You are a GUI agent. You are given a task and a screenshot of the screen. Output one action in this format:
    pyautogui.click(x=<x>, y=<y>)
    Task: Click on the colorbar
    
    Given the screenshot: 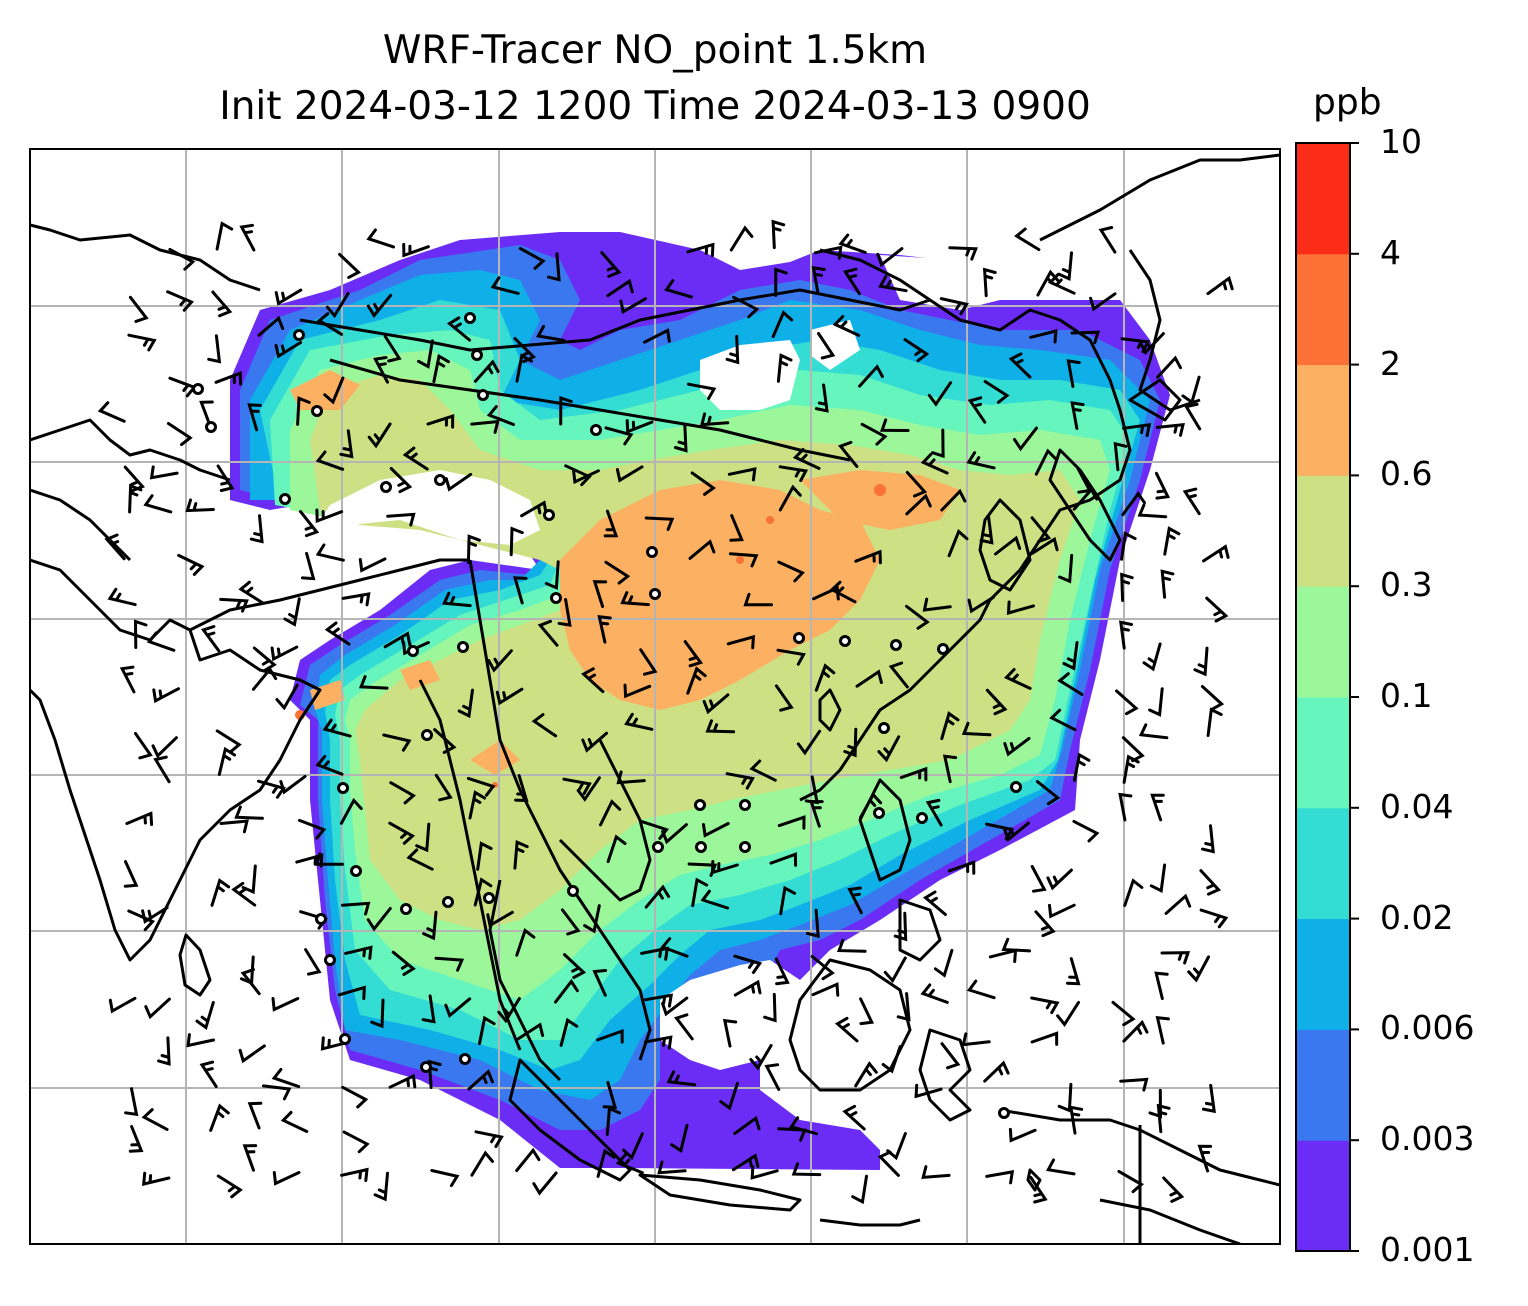 What is the action you would take?
    pyautogui.click(x=1327, y=697)
    